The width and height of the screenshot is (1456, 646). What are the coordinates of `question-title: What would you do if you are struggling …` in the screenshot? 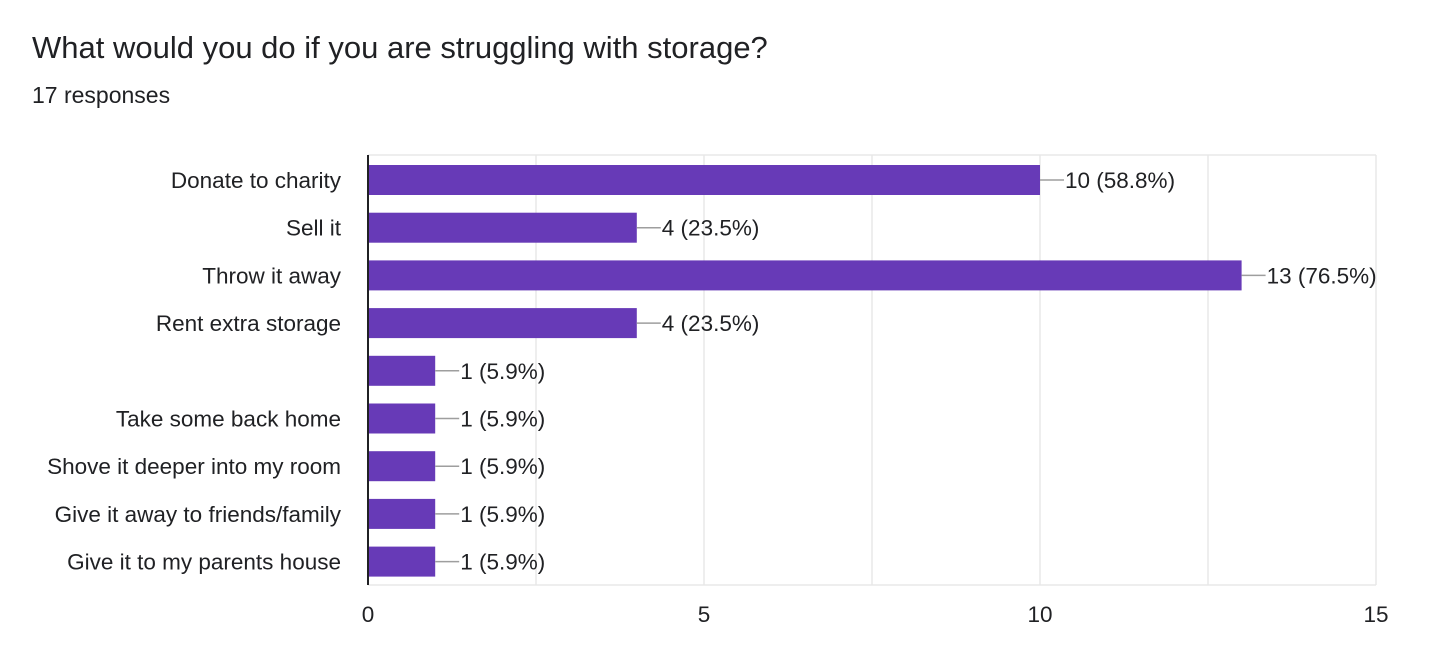 It's located at (400, 47).